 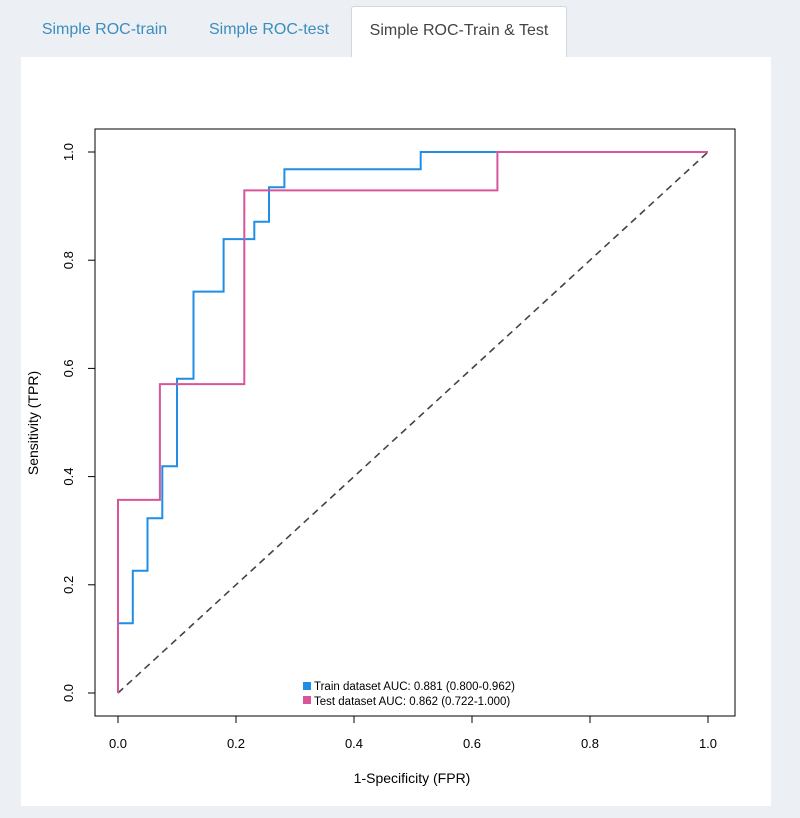 I want to click on x-tick-label: 0.0, so click(x=118, y=743).